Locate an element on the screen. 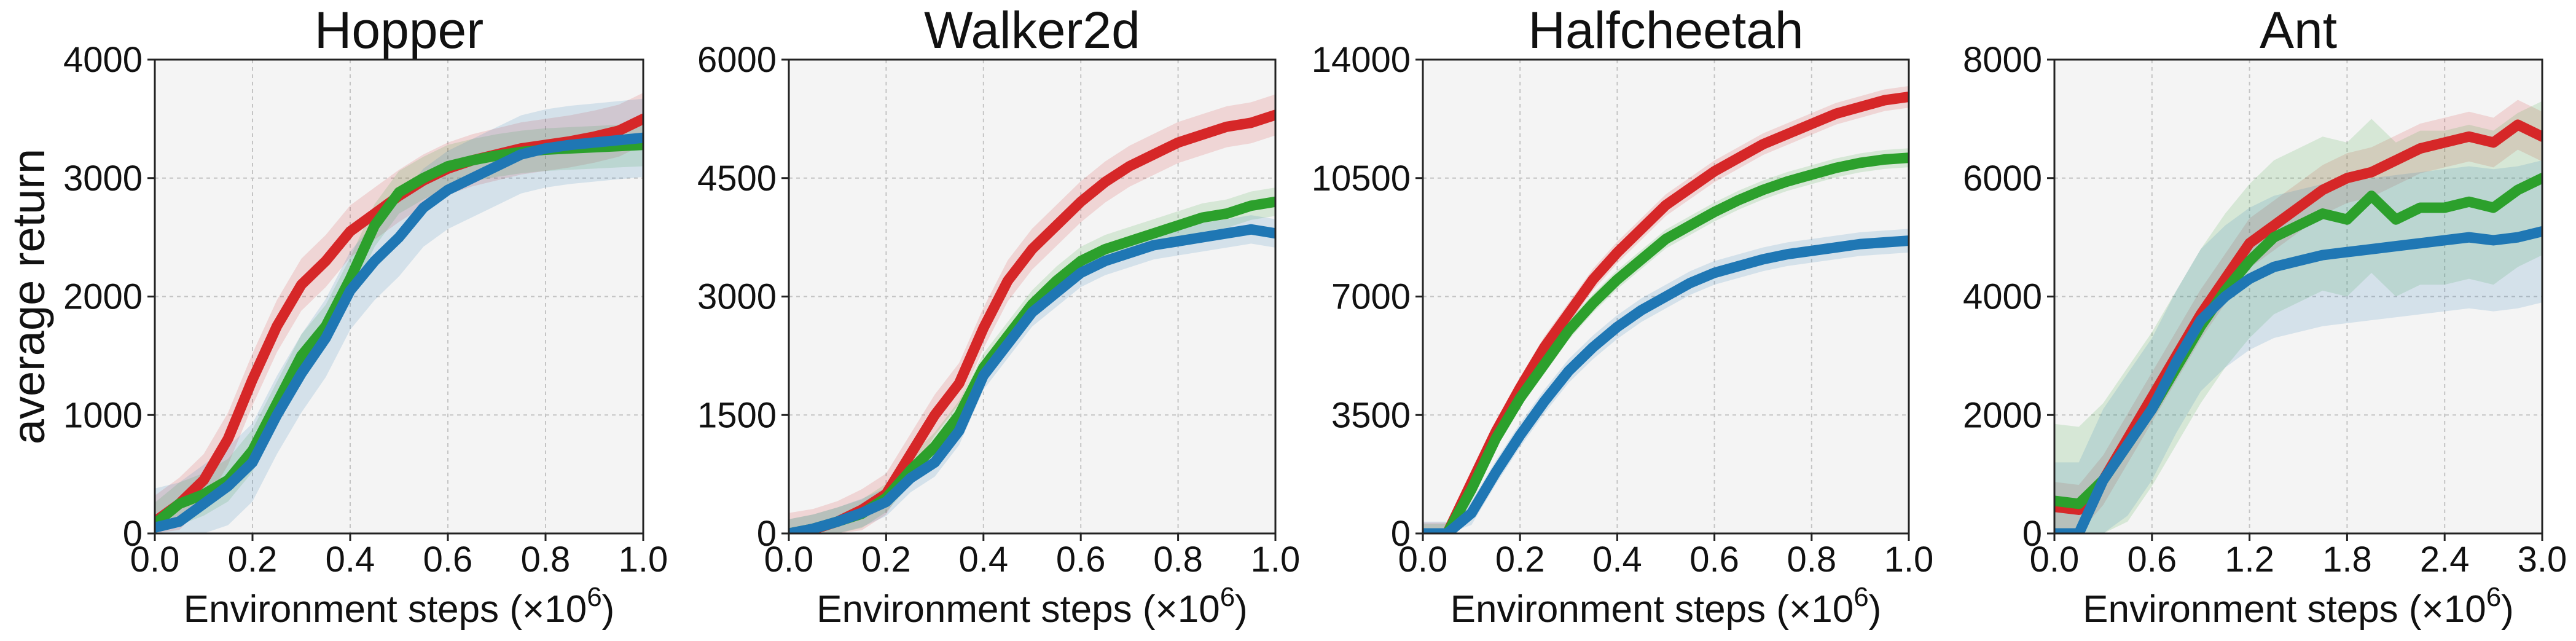  chart-title: Halfcheetah is located at coordinates (1665, 30).